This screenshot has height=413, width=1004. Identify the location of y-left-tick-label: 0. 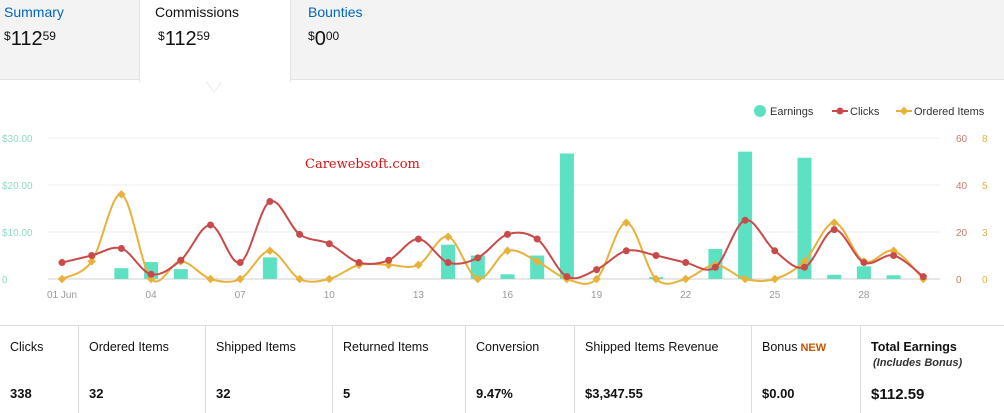
(5, 280).